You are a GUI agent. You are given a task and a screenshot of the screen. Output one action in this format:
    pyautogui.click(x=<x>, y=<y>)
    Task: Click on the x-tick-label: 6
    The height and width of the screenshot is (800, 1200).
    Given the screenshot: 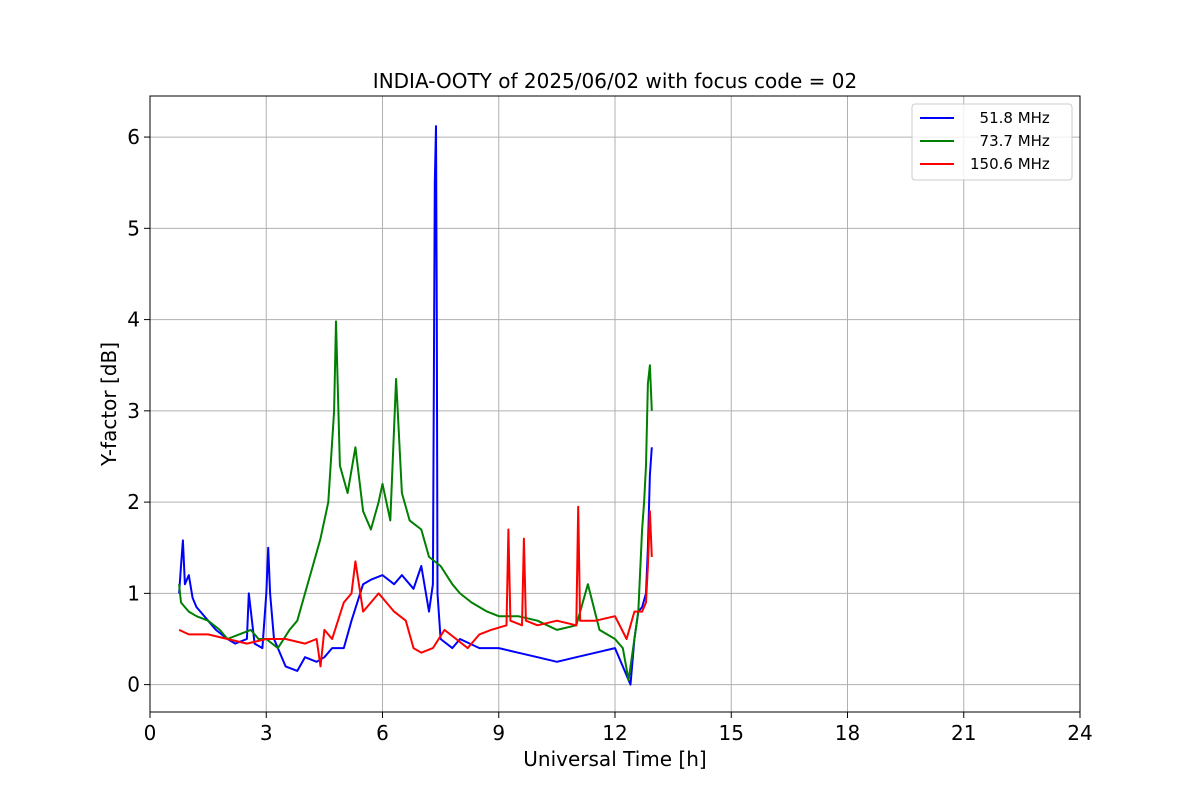 What is the action you would take?
    pyautogui.click(x=382, y=733)
    